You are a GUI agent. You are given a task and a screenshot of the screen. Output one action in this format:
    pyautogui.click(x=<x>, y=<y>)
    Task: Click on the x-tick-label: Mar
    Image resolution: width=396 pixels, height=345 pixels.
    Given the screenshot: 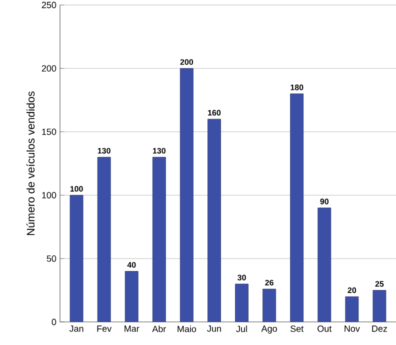 What is the action you would take?
    pyautogui.click(x=132, y=329)
    